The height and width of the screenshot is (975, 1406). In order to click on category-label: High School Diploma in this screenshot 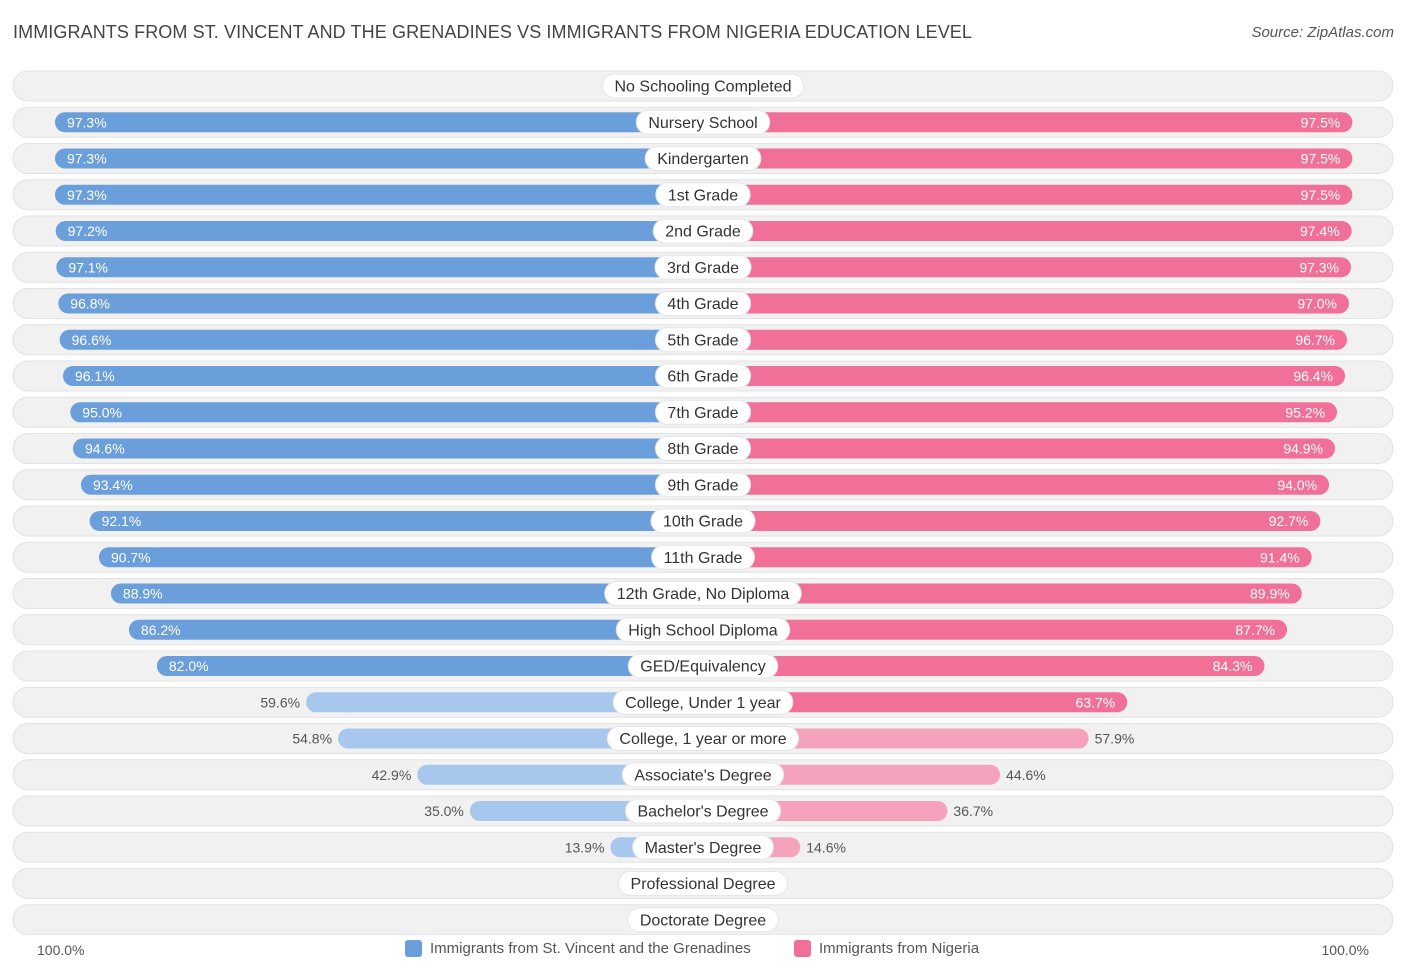, I will do `click(703, 630)`.